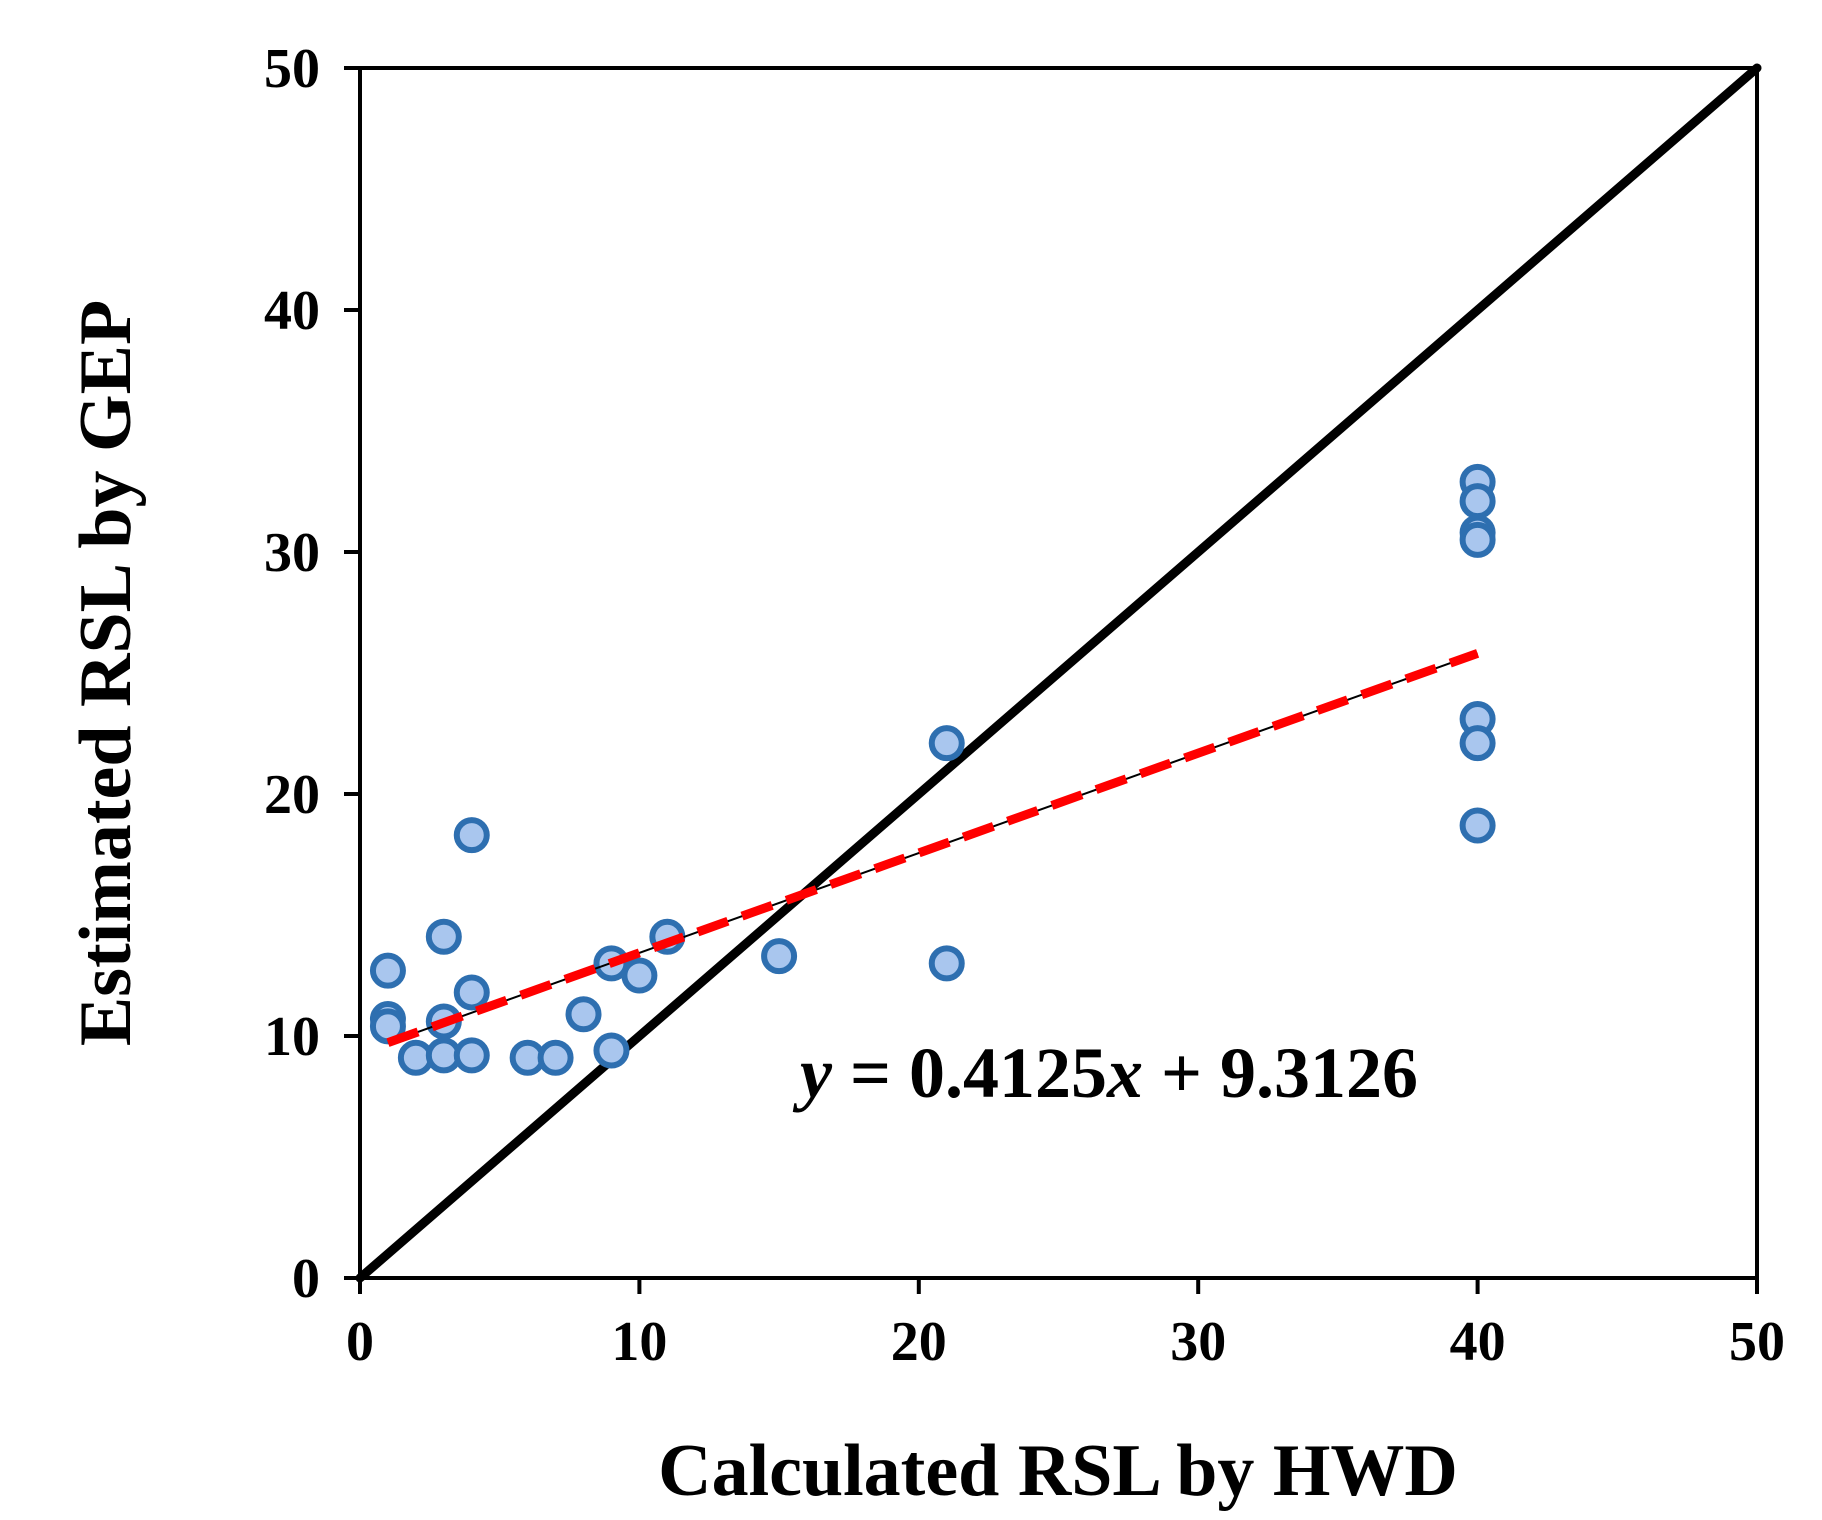  What do you see at coordinates (292, 311) in the screenshot?
I see `y-tick-label-40: 40` at bounding box center [292, 311].